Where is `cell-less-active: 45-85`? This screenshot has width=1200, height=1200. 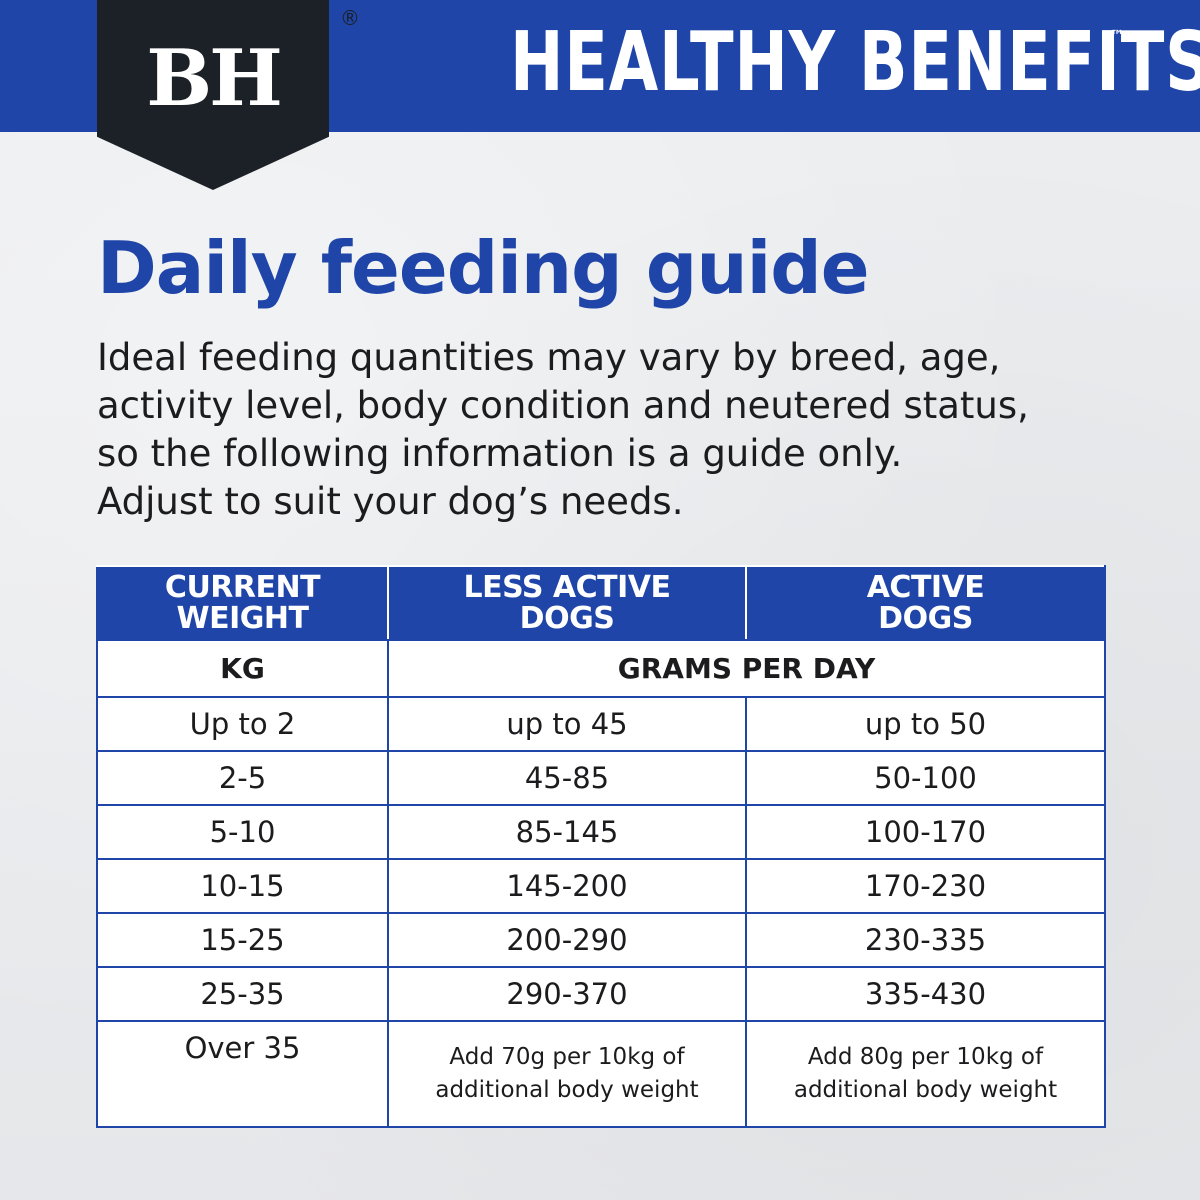 cell-less-active: 45-85 is located at coordinates (567, 778).